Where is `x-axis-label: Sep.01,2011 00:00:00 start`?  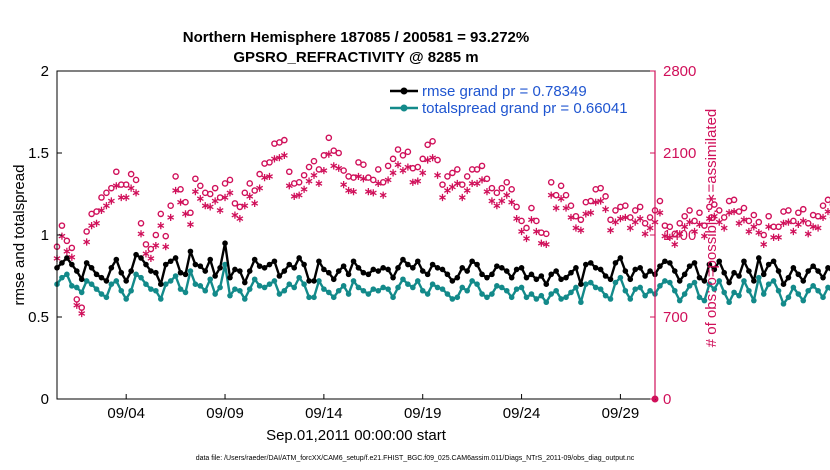 x-axis-label: Sep.01,2011 00:00:00 start is located at coordinates (356, 435).